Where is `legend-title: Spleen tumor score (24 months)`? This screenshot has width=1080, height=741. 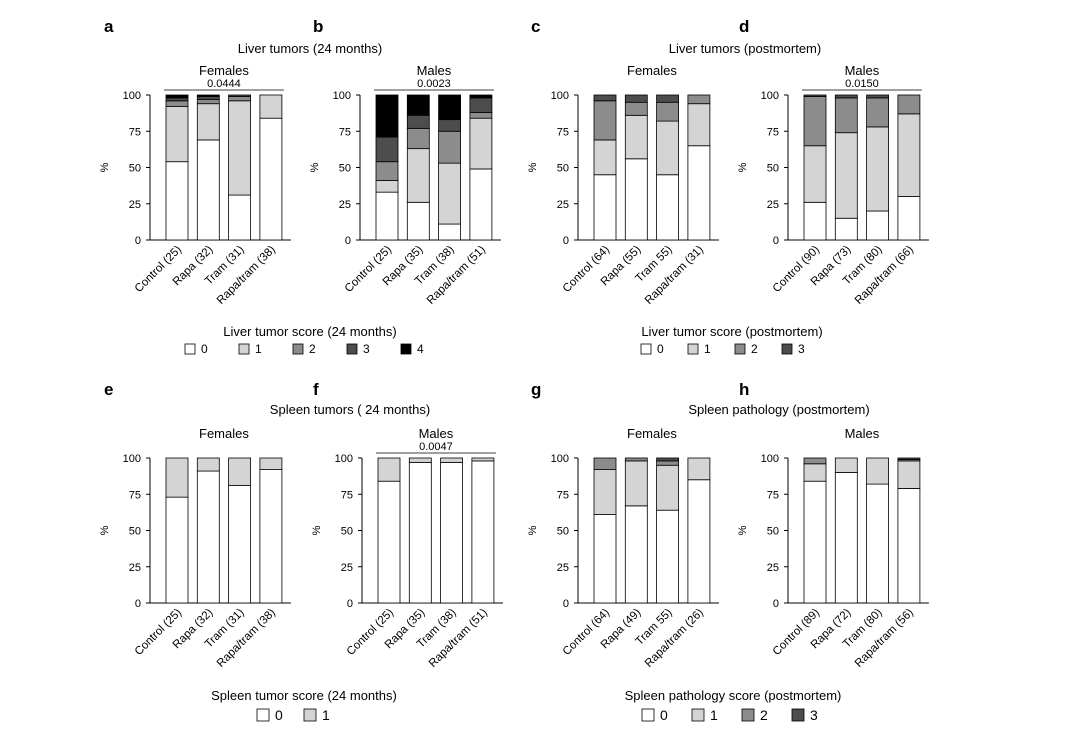
legend-title: Spleen tumor score (24 months) is located at coordinates (304, 695).